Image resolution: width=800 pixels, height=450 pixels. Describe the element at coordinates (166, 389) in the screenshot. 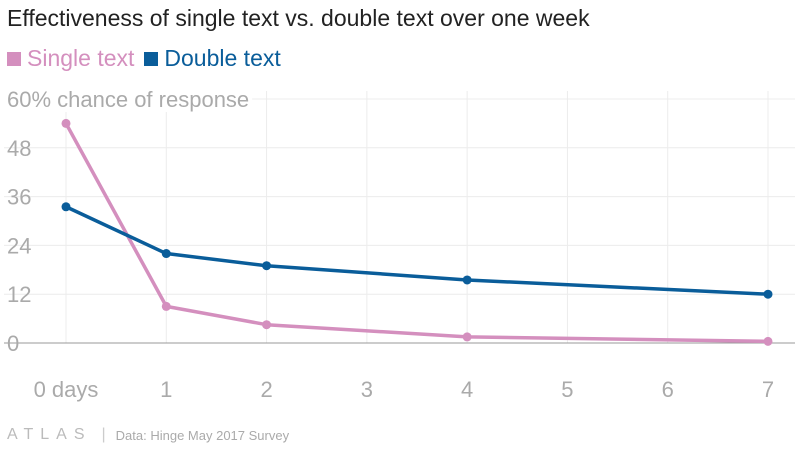

I see `x-tick-label-1: 1` at that location.